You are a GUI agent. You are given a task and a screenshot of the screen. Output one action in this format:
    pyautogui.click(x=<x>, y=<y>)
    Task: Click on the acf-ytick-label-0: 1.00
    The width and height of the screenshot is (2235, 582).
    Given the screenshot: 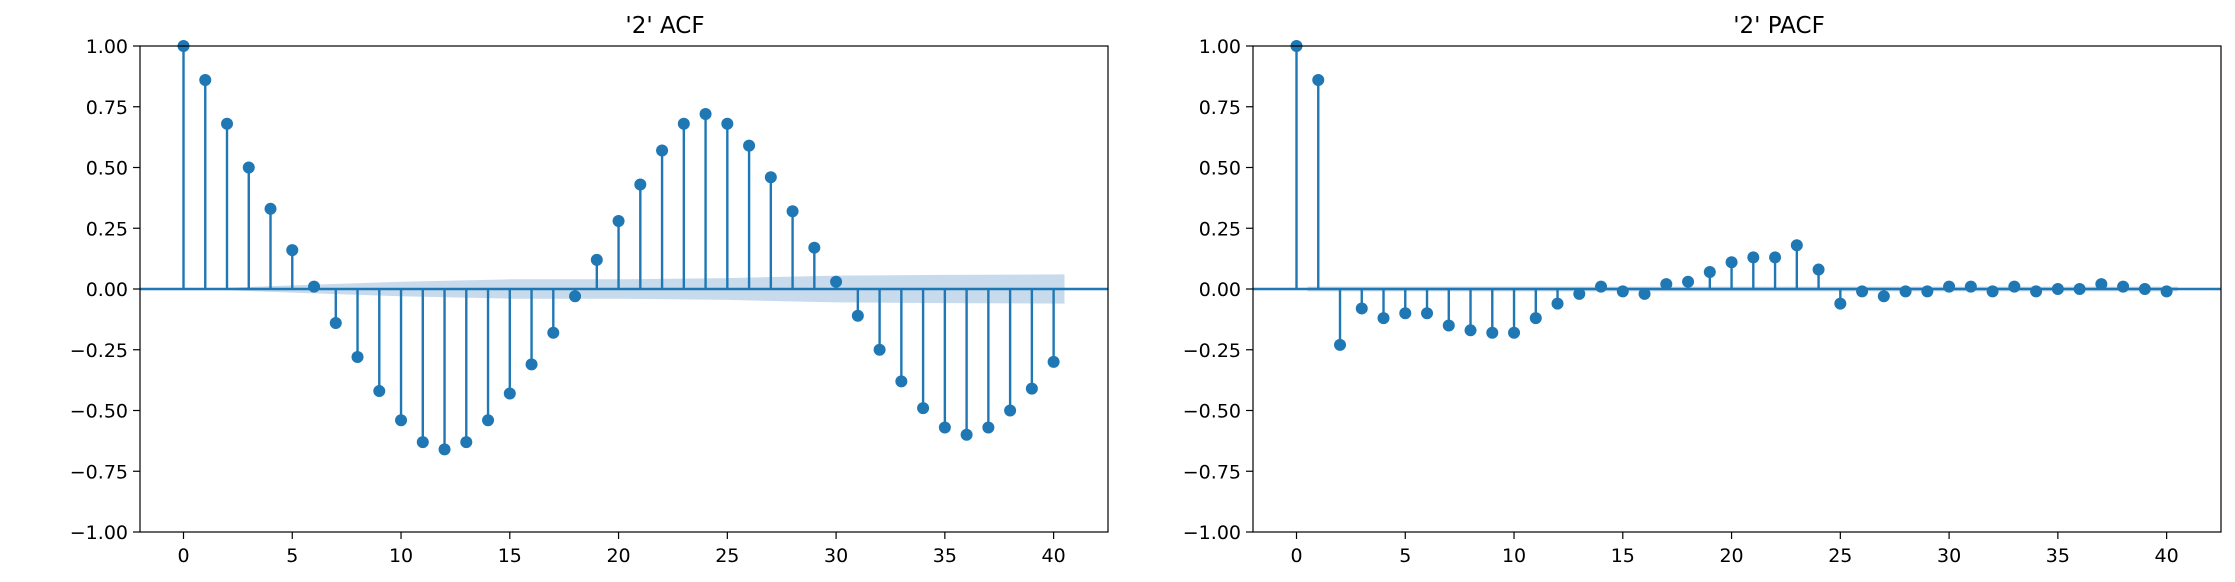 What is the action you would take?
    pyautogui.click(x=107, y=47)
    